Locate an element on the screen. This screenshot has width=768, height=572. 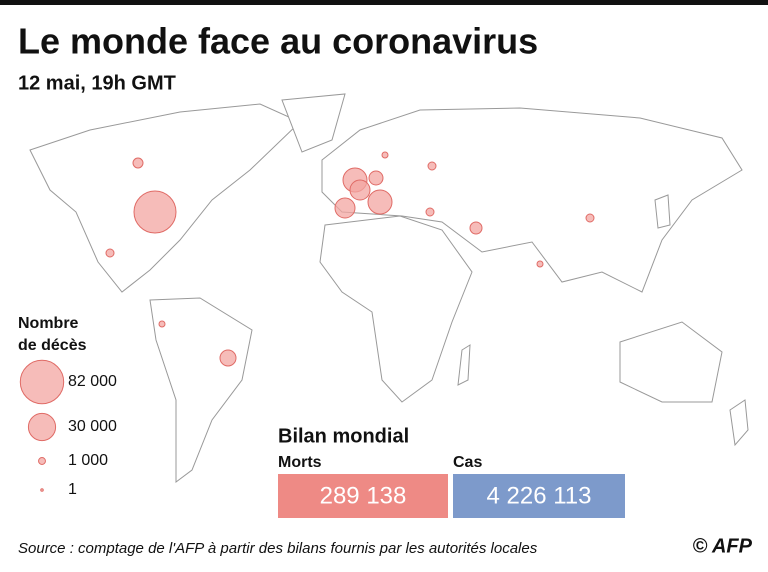
legend-label: 1 000 is located at coordinates (88, 460).